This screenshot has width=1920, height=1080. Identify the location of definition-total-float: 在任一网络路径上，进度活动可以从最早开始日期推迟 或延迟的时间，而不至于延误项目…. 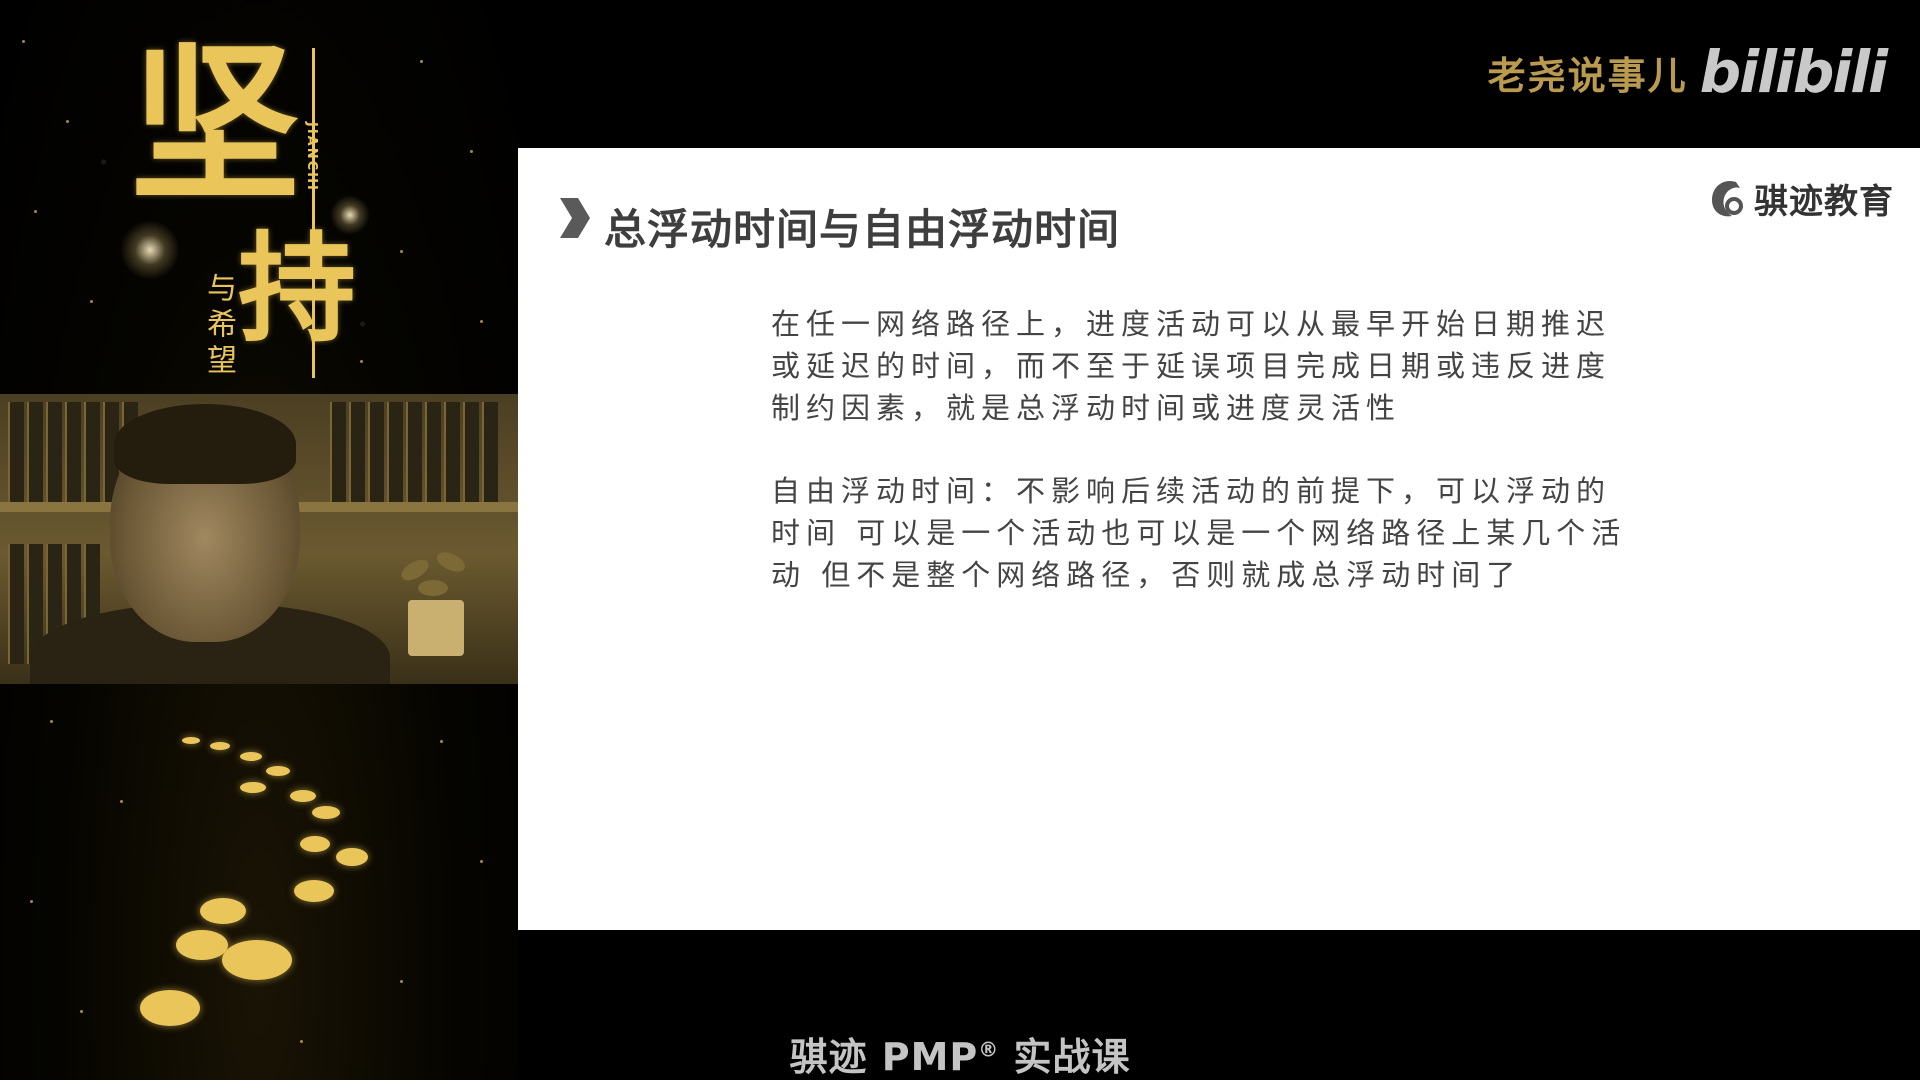
(1206, 366).